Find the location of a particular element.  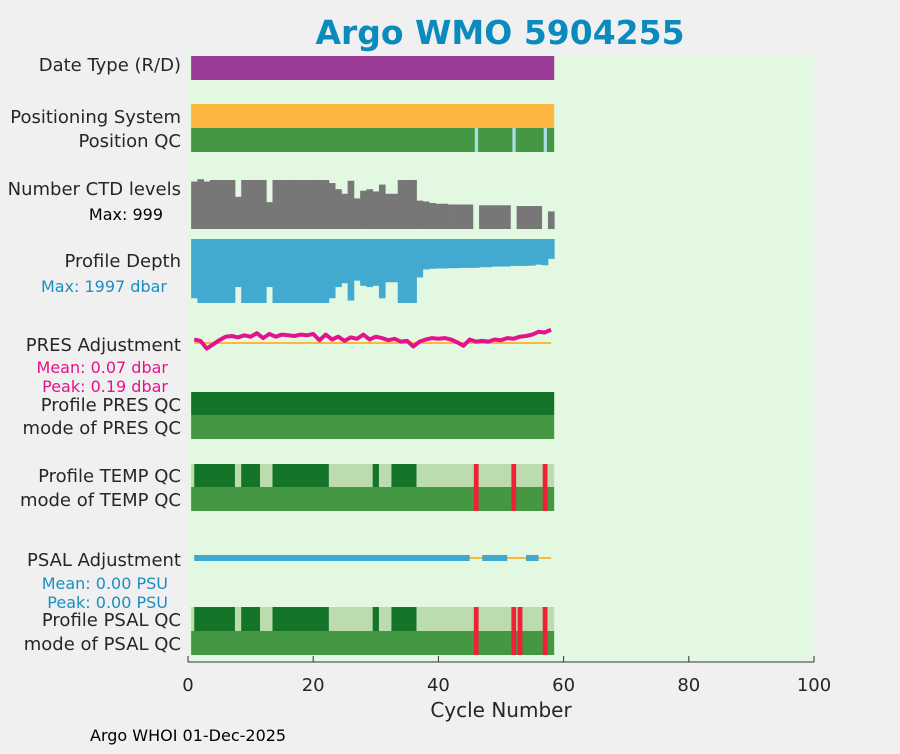

row-label-mode-temp-qc: mode of TEMP QC is located at coordinates (100, 500).